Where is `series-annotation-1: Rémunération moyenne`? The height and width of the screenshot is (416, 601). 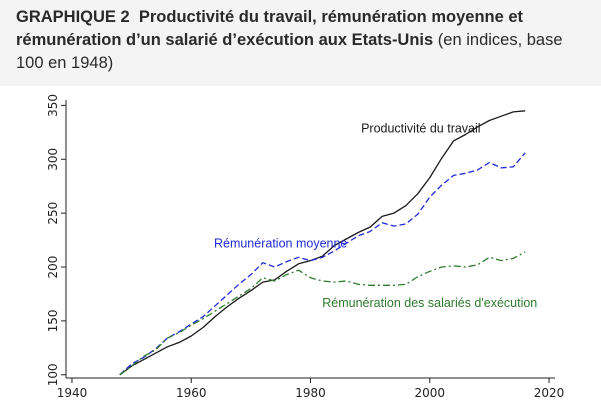 series-annotation-1: Rémunération moyenne is located at coordinates (280, 244).